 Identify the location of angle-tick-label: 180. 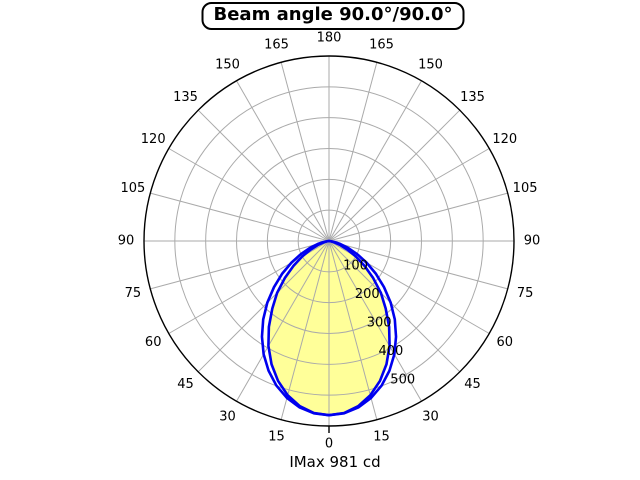
(329, 38).